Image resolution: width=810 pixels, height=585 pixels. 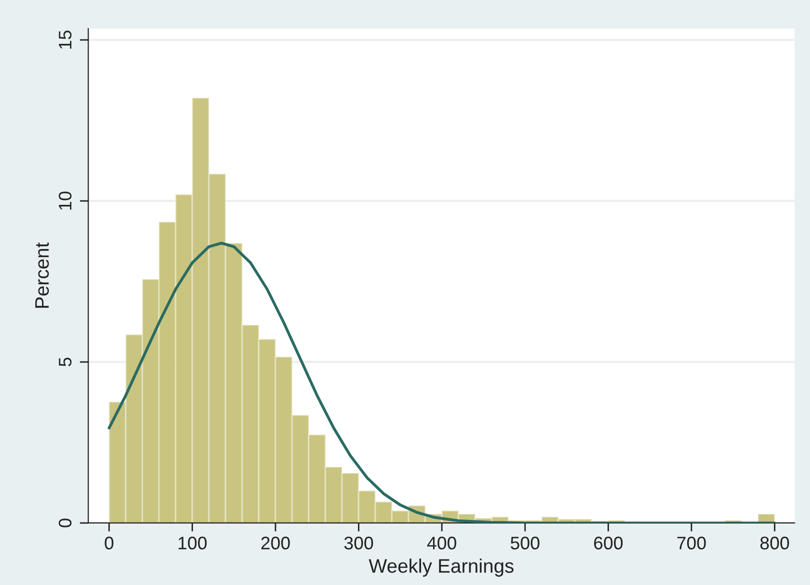 I want to click on x-tick-label: 500, so click(x=525, y=543).